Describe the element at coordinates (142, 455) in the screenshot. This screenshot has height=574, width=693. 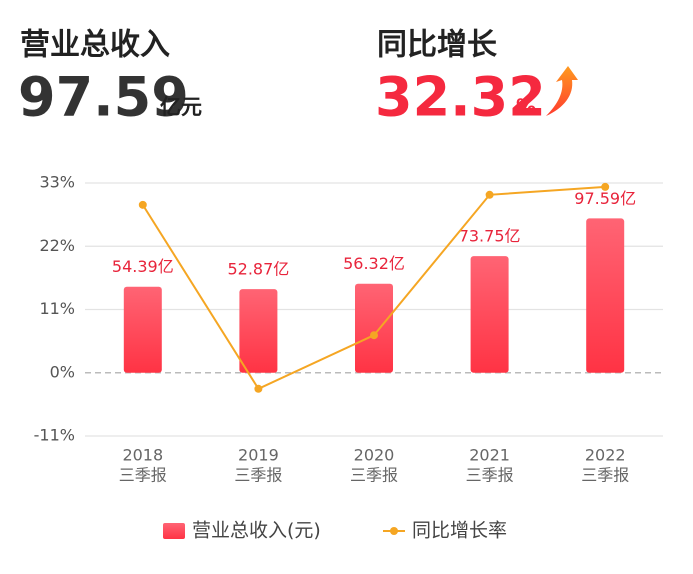
I see `x-tick-label: 2018` at that location.